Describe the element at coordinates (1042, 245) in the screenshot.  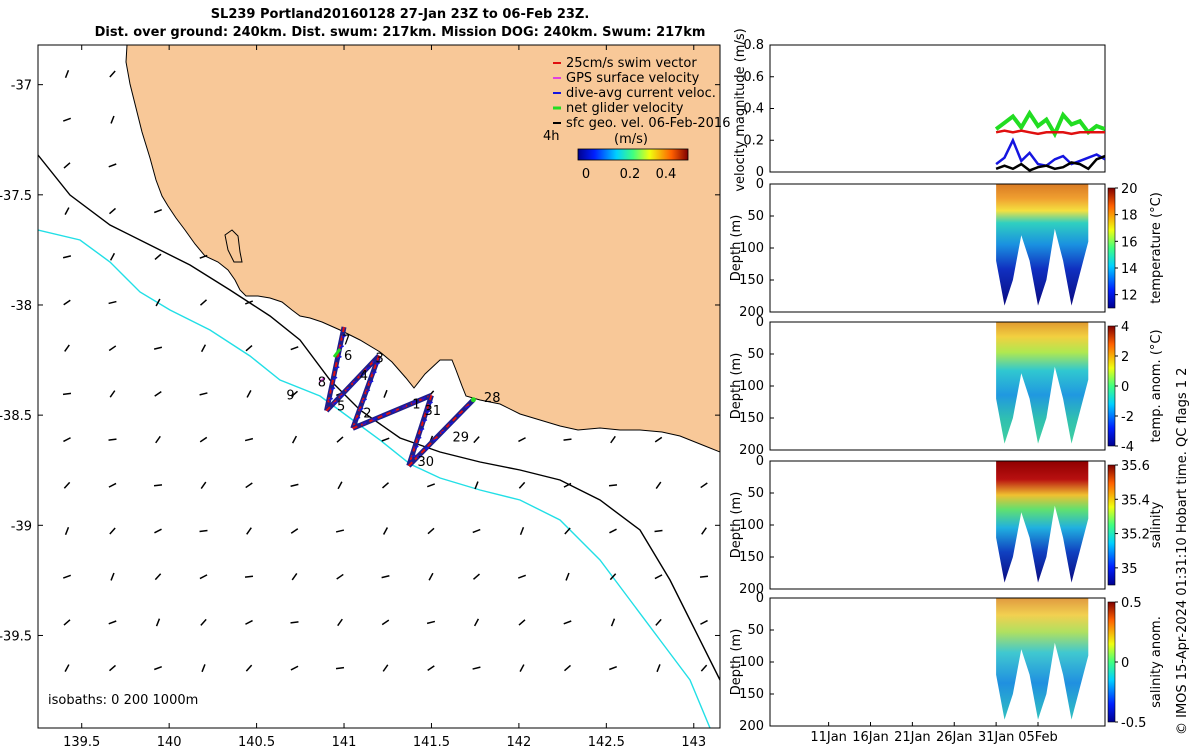
I see `section-data-curtain` at that location.